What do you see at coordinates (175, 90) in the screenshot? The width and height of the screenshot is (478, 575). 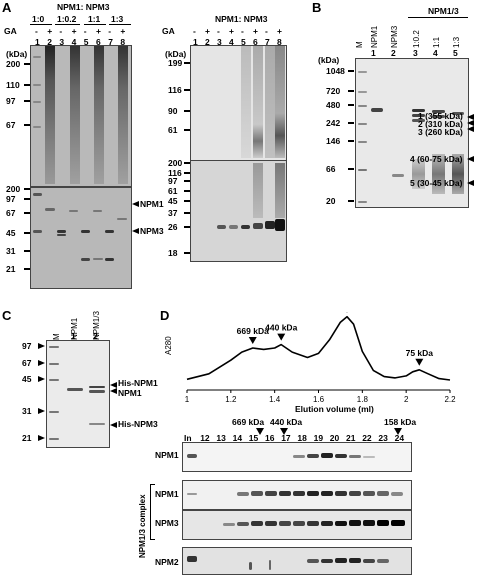 I see `mw-marker: 116` at bounding box center [175, 90].